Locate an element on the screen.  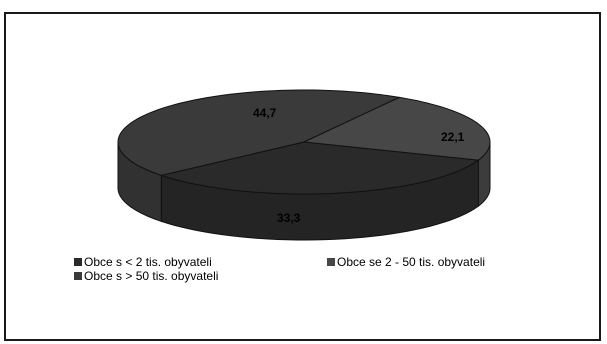
legend-label: Obce s > 50 tis. obyvateli is located at coordinates (151, 276).